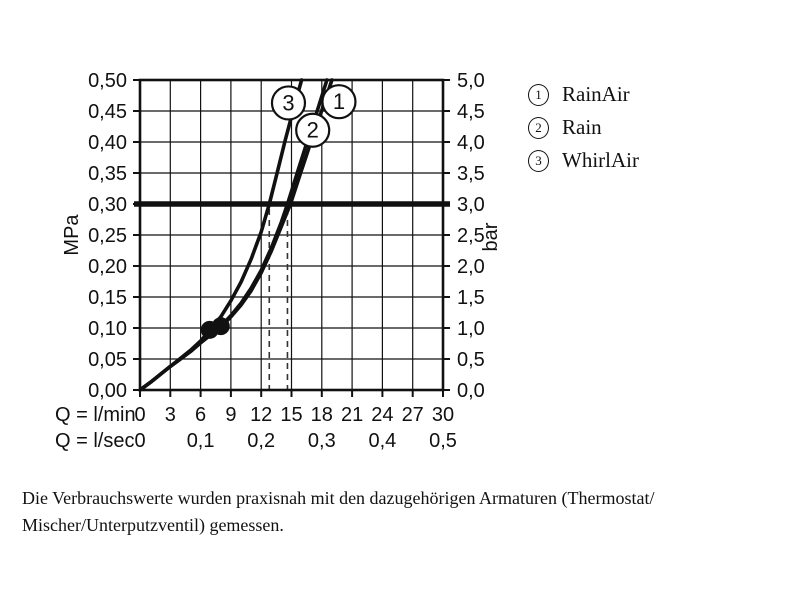  Describe the element at coordinates (201, 441) in the screenshot. I see `x-axis-lsec-tick-label: 0,1` at that location.